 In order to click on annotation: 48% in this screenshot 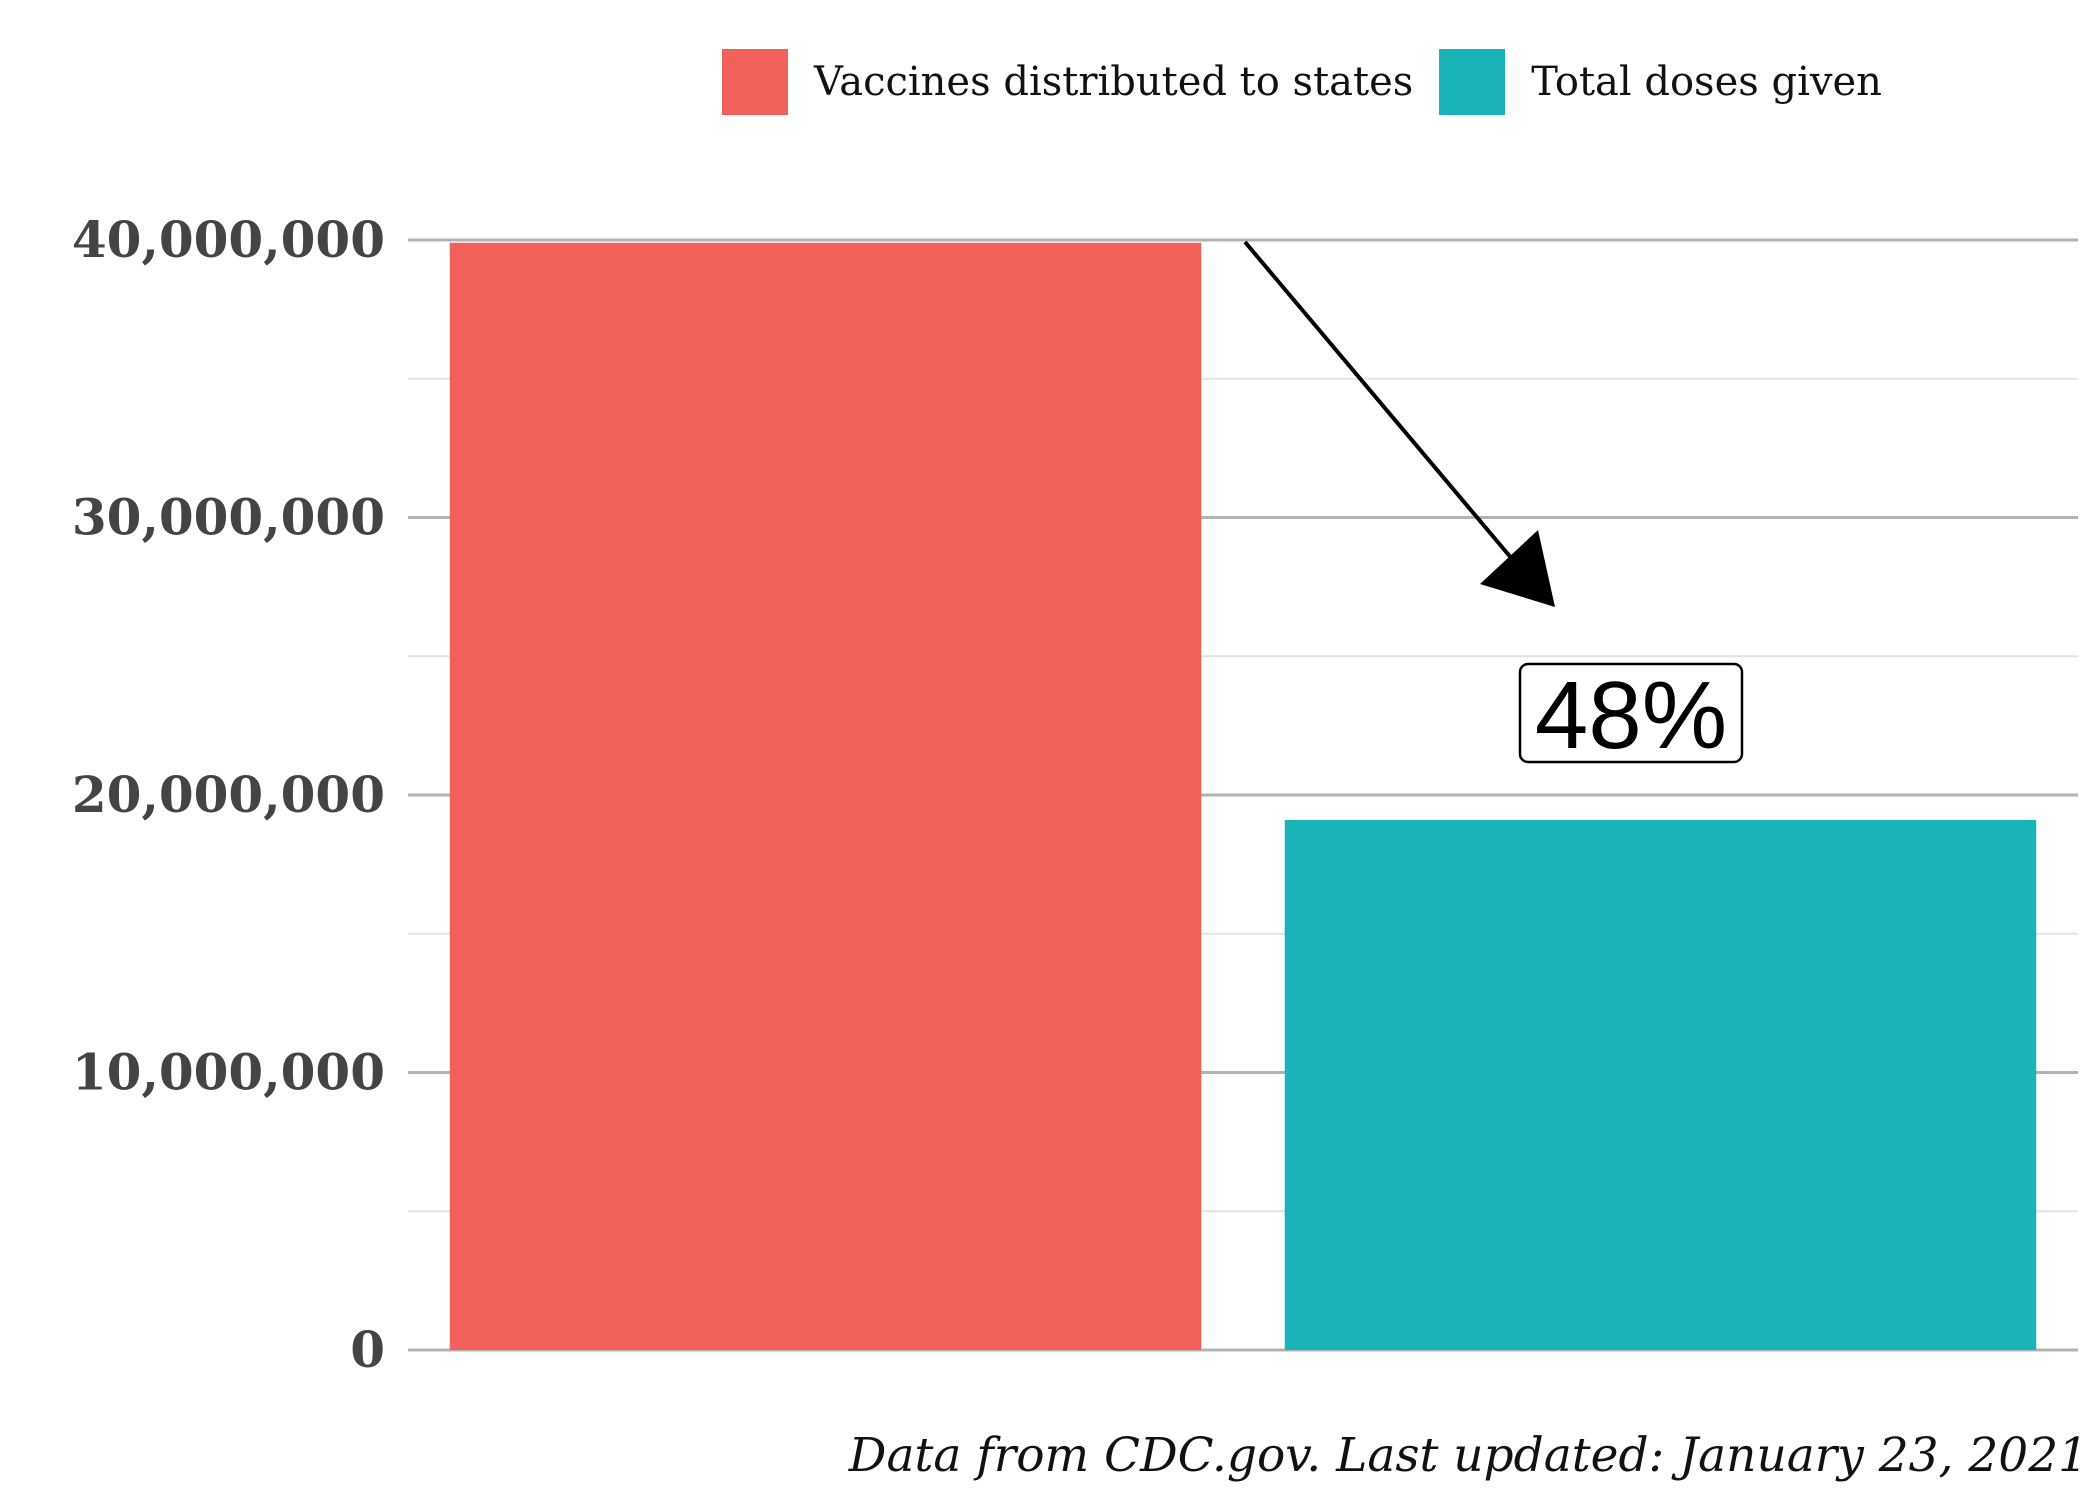, I will do `click(1493, 504)`.